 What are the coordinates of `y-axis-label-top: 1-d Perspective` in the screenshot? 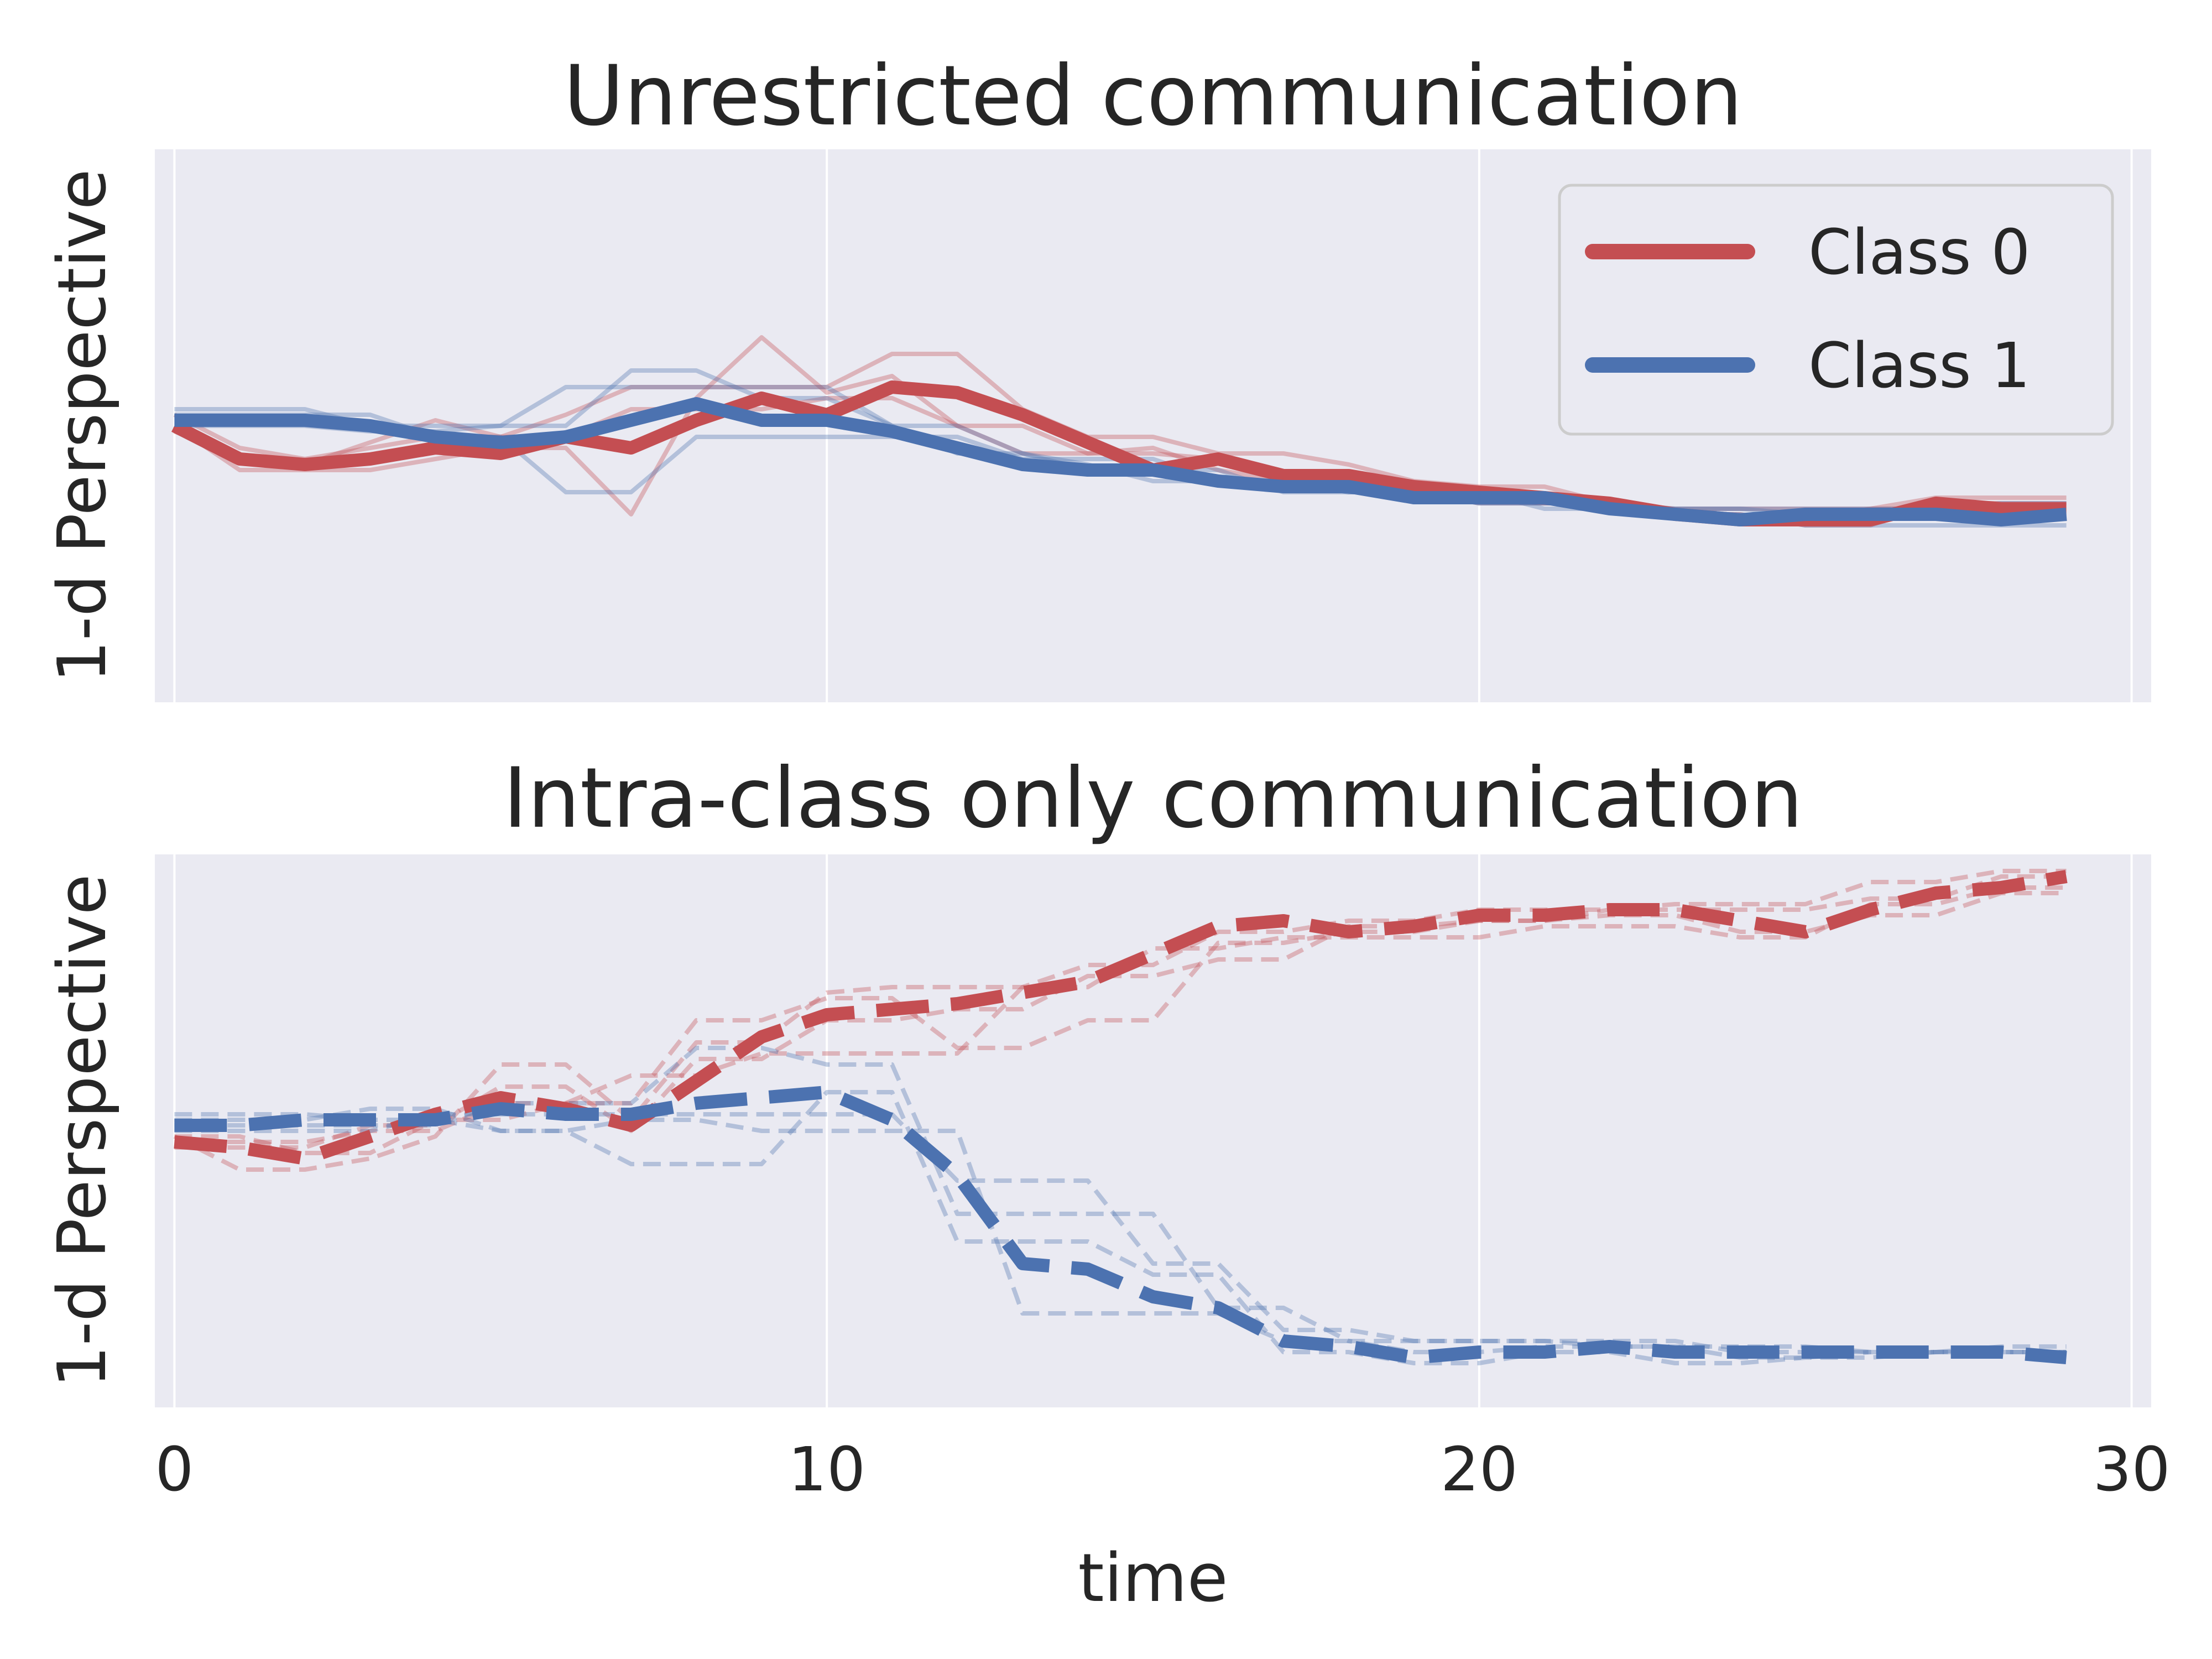 It's located at (83, 426).